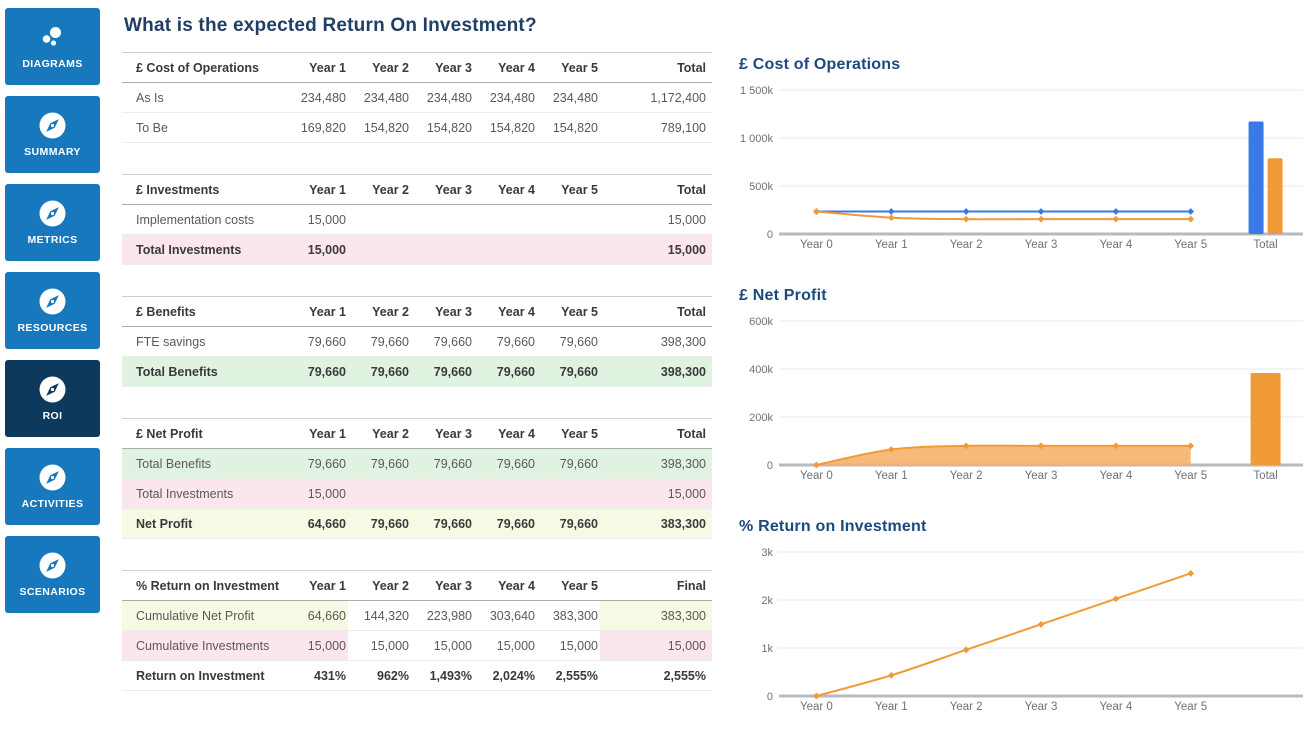 This screenshot has height=752, width=1315. I want to click on sidebar-item-activities: ACTIVITIES, so click(52, 486).